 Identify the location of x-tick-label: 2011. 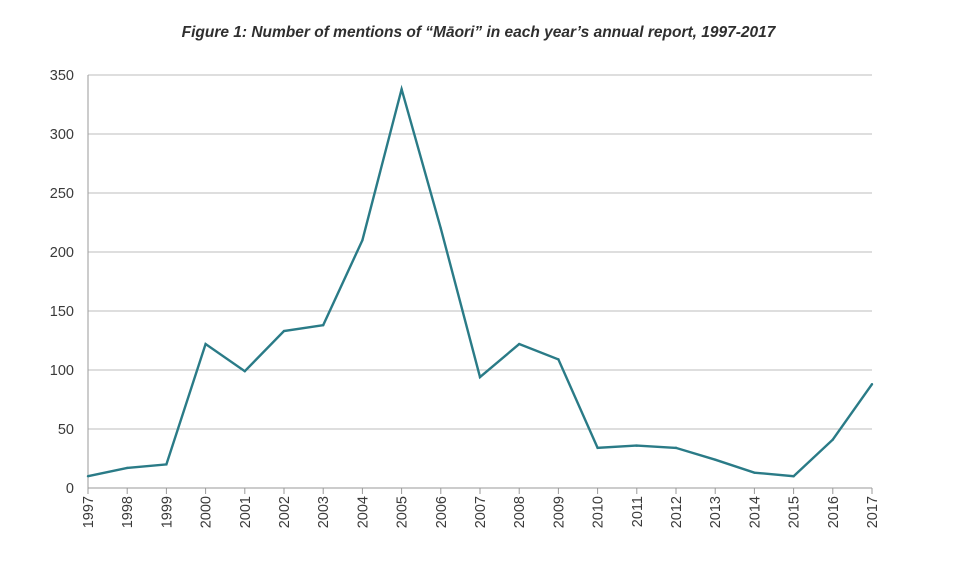
(638, 511).